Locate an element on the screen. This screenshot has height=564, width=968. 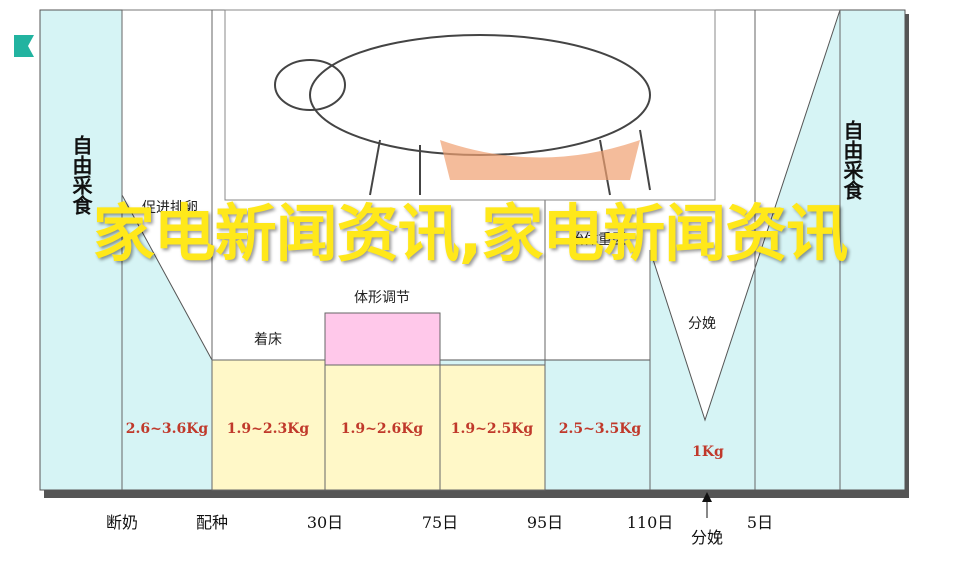
overlay-title: 家电新闻资讯,家电新闻资讯 is located at coordinates (470, 233).